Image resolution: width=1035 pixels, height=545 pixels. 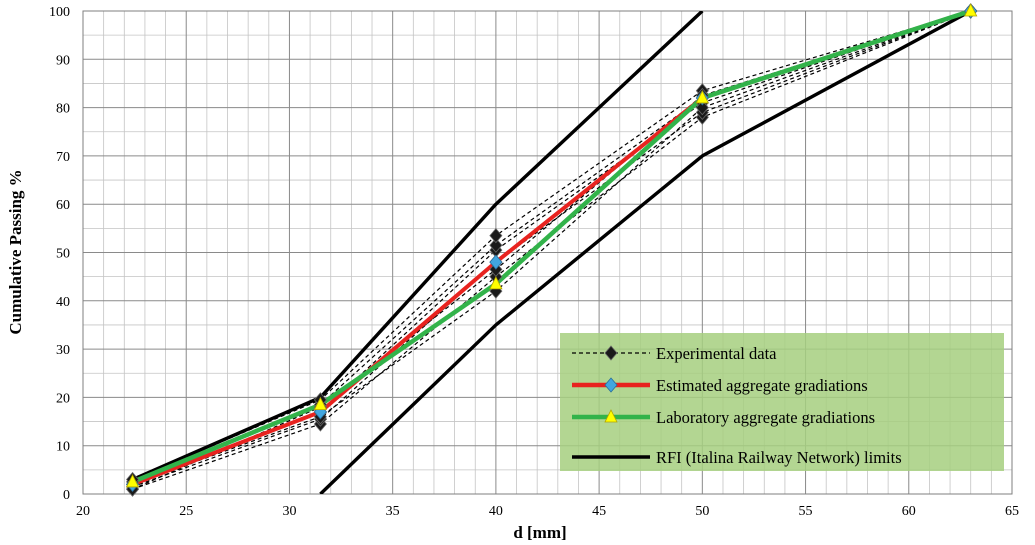 I want to click on y-tick-label: 90, so click(x=63, y=60).